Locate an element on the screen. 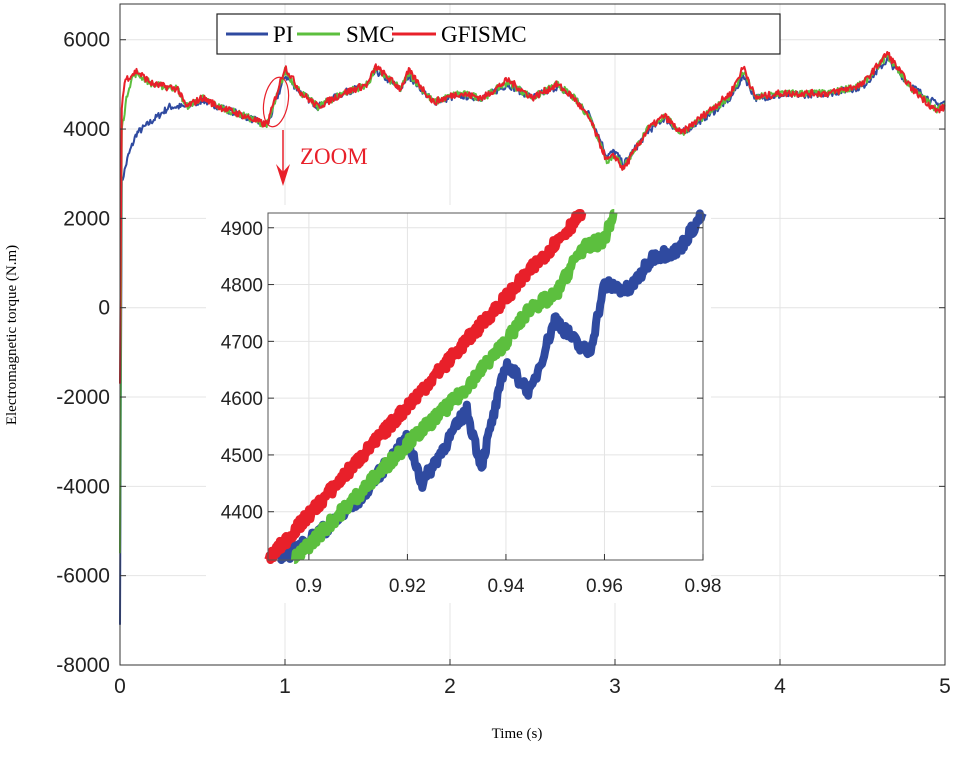 The width and height of the screenshot is (955, 758). x-tick-label: 4 is located at coordinates (780, 686).